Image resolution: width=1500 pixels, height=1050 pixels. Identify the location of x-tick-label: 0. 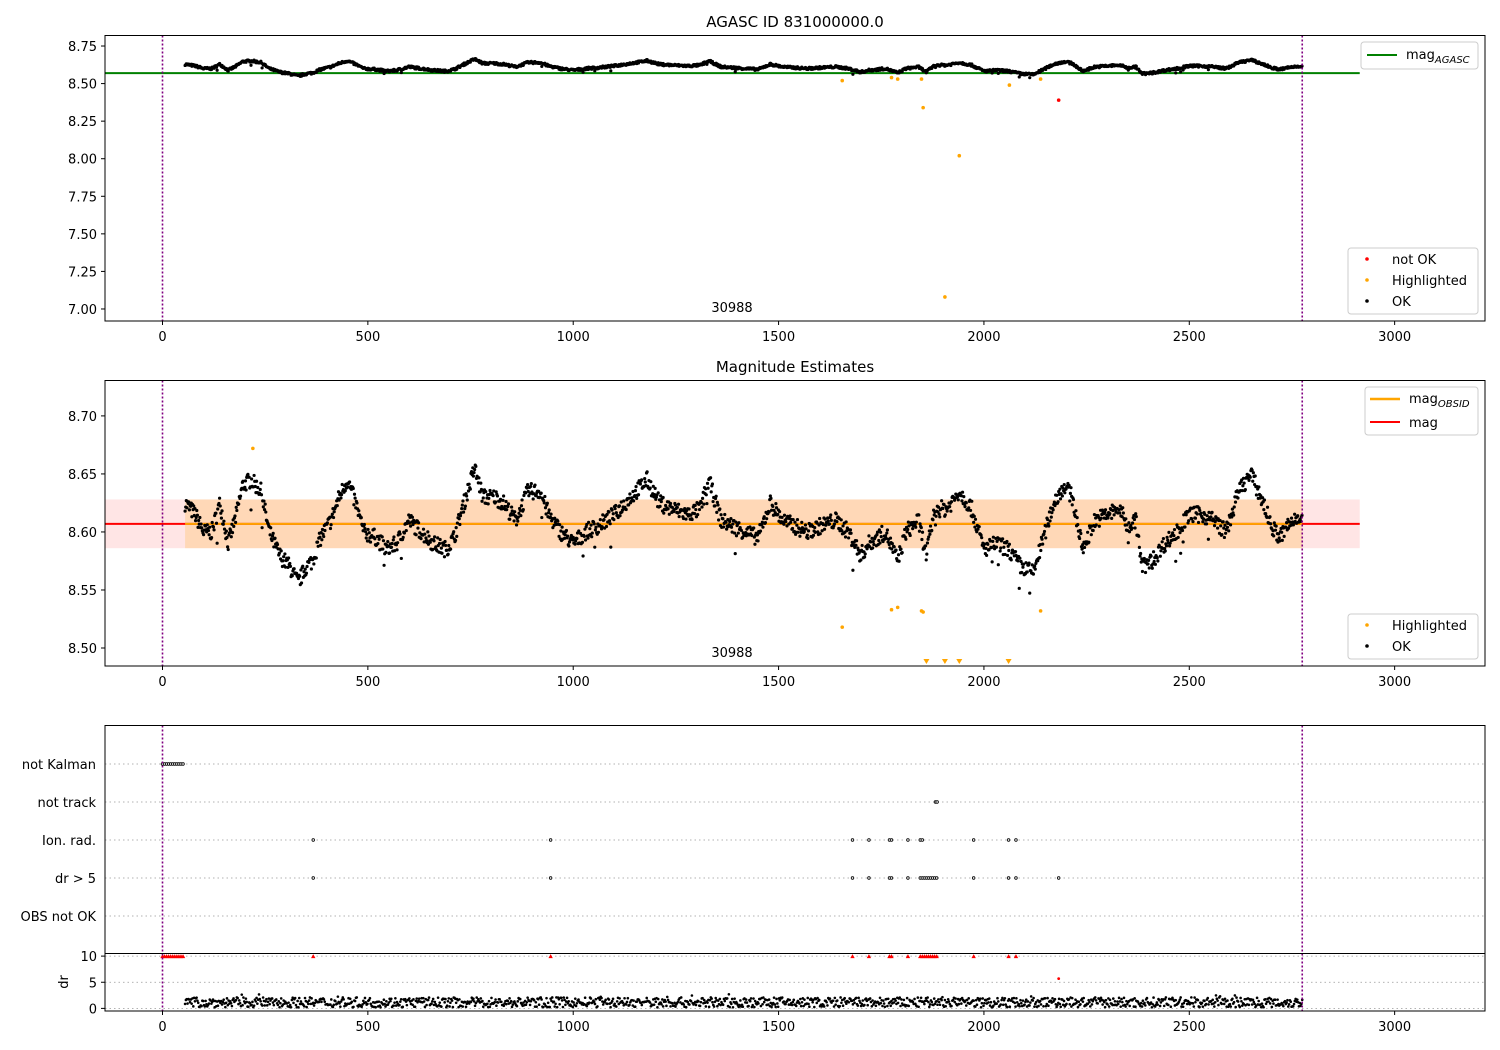
(162, 682).